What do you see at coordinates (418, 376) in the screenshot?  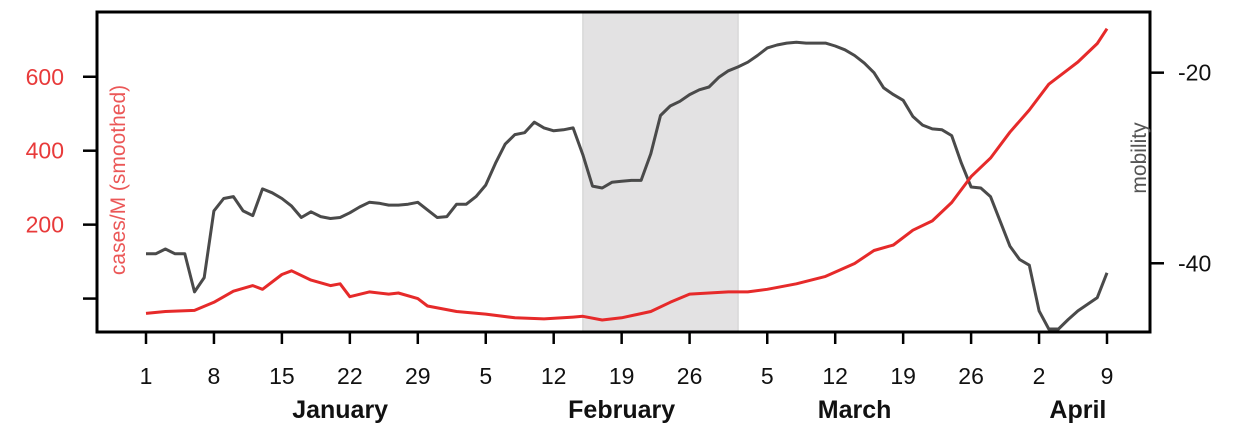 I see `x-tick-label: 29` at bounding box center [418, 376].